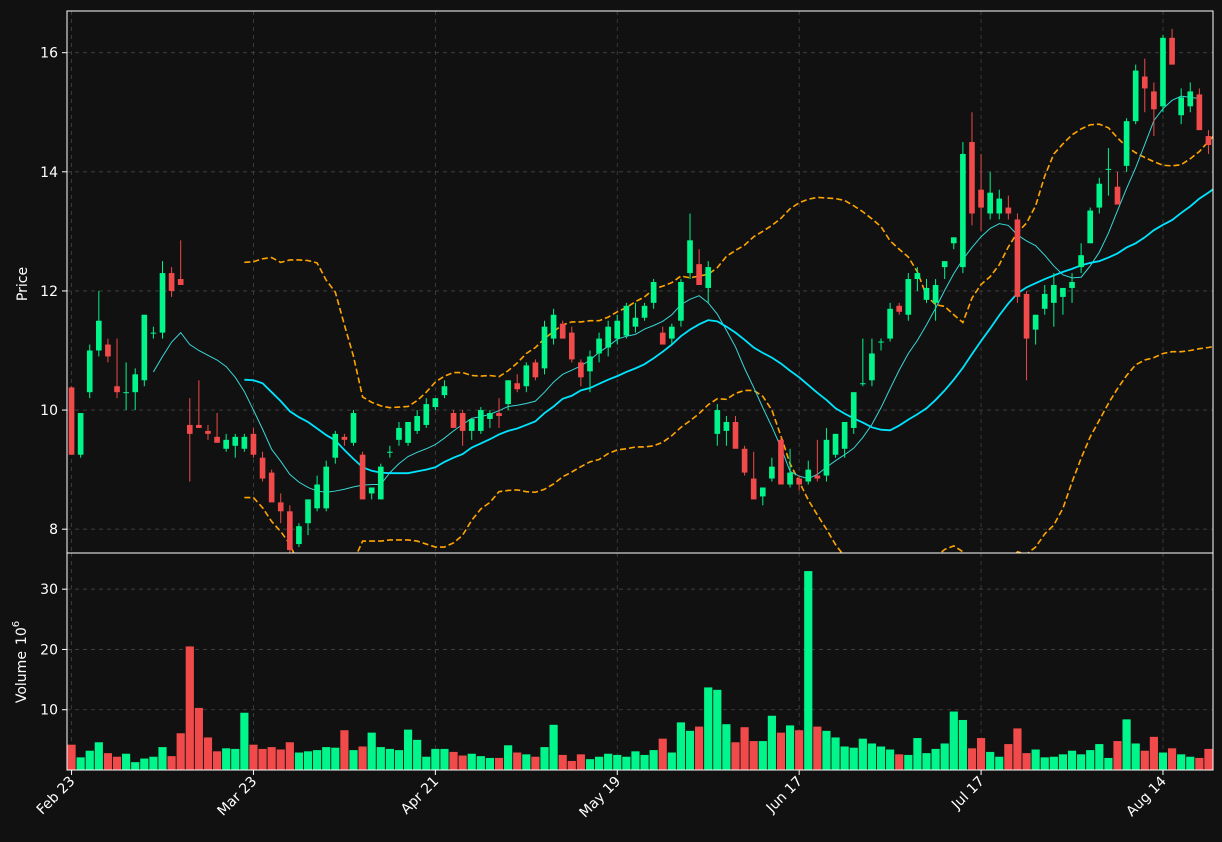 The image size is (1222, 842). Describe the element at coordinates (16, 624) in the screenshot. I see `volume-axis-exponent-power: 6` at that location.